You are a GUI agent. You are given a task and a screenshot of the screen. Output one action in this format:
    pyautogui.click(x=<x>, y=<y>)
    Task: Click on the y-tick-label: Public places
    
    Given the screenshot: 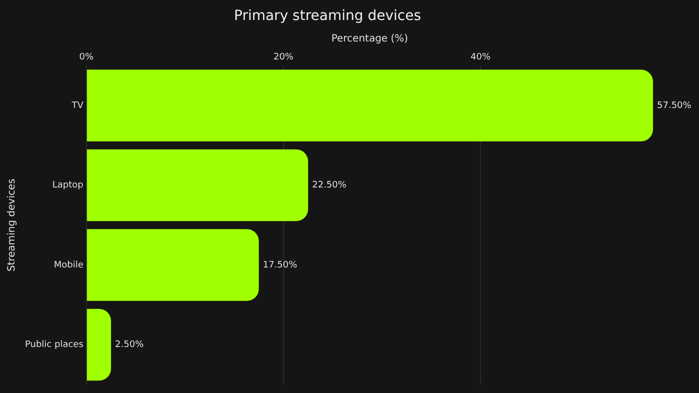 What is the action you would take?
    pyautogui.click(x=54, y=345)
    